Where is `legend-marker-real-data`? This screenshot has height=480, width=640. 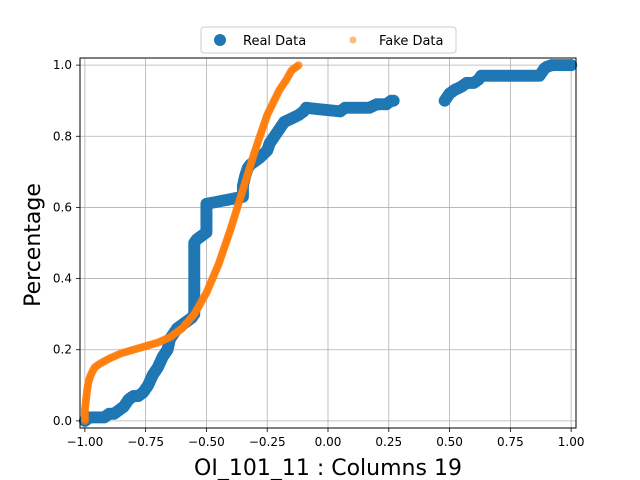 legend-marker-real-data is located at coordinates (220, 40).